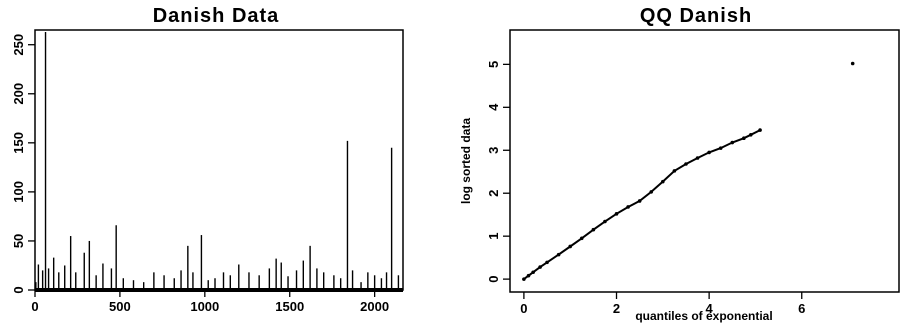  Describe the element at coordinates (852, 63) in the screenshot. I see `qq-point` at that location.